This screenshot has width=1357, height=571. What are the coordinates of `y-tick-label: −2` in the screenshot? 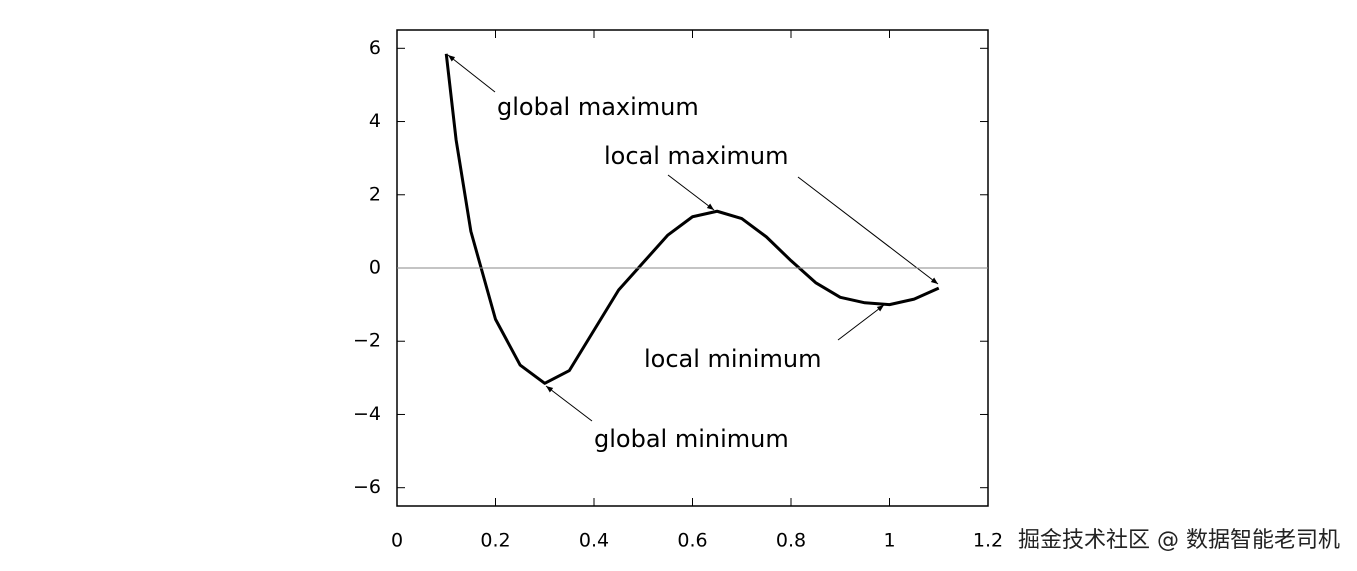 It's located at (367, 341).